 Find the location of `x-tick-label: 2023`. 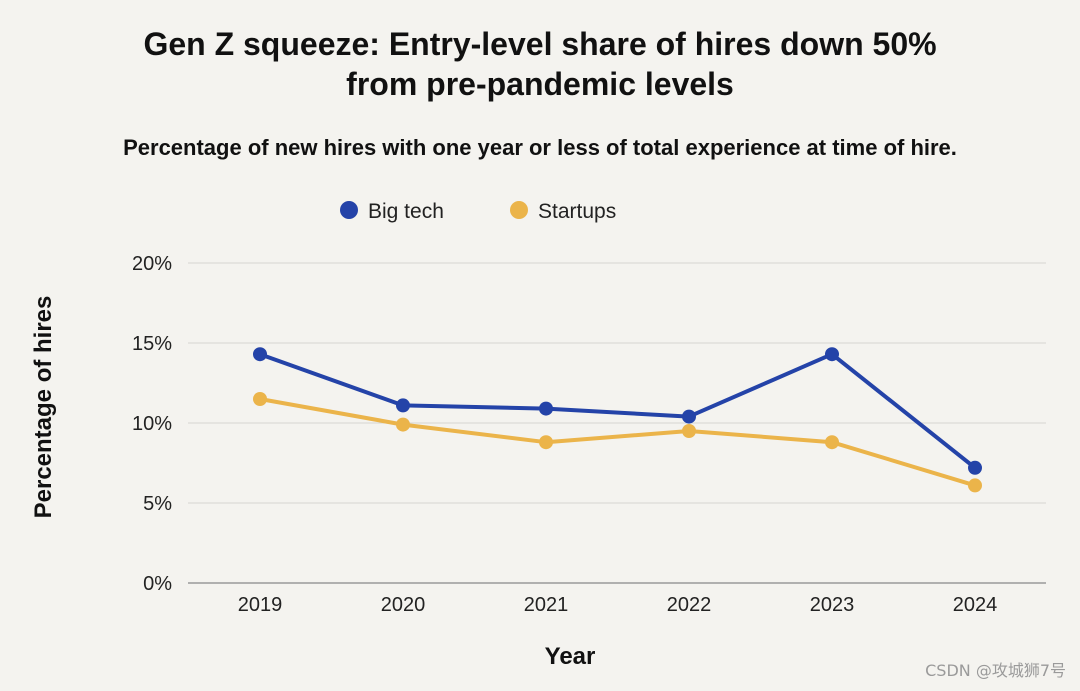

x-tick-label: 2023 is located at coordinates (832, 605).